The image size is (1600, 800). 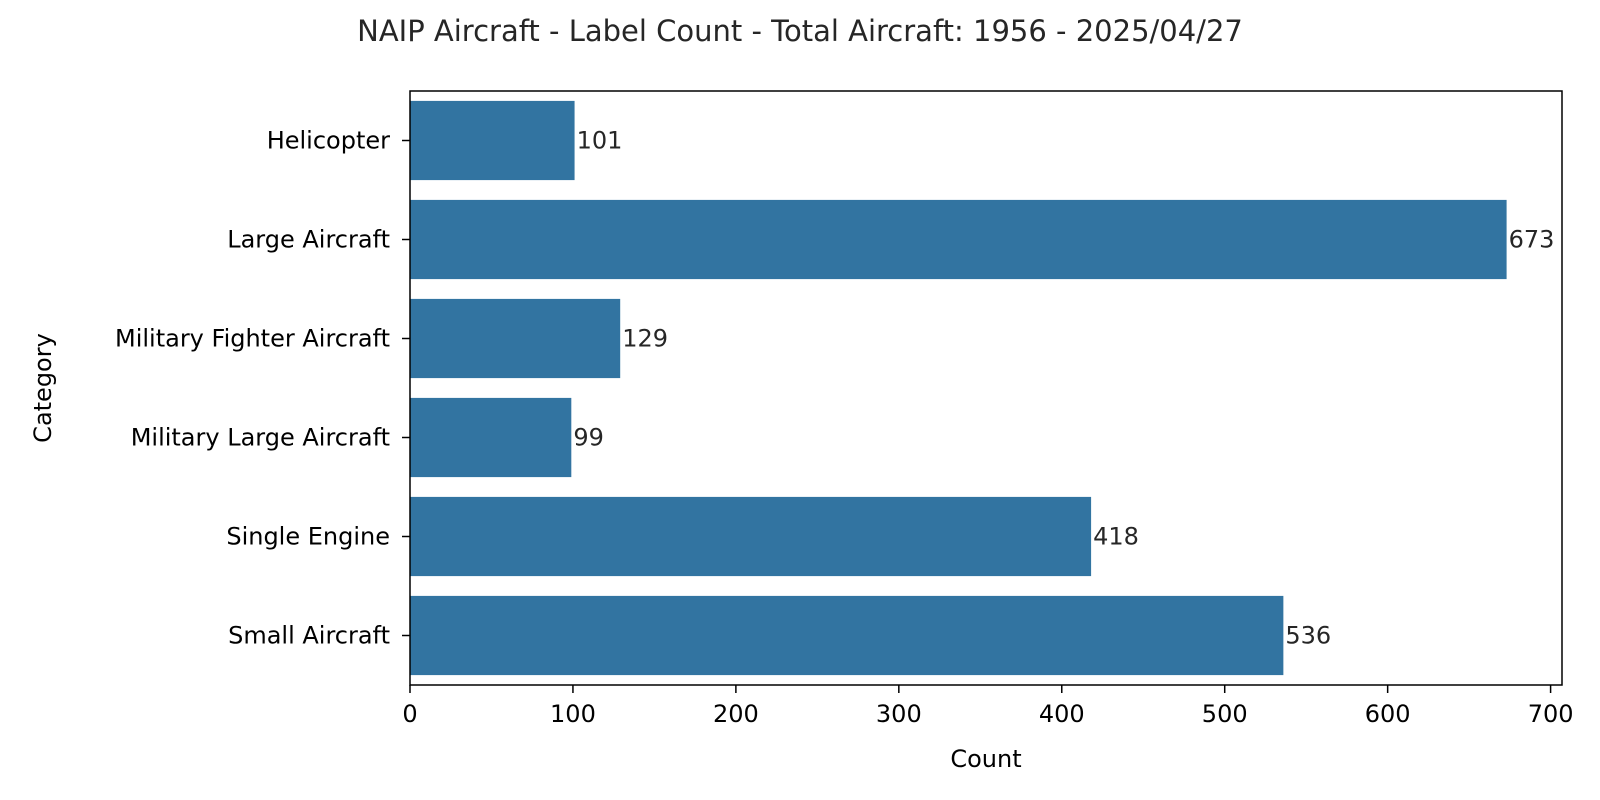 What do you see at coordinates (899, 714) in the screenshot?
I see `x-tick-label: 300` at bounding box center [899, 714].